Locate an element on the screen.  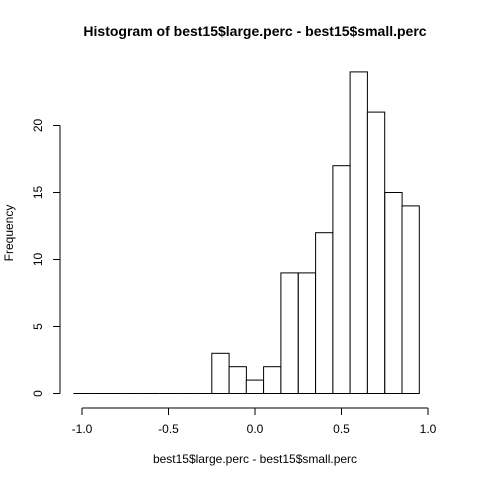
x-tick-label: 1.0 is located at coordinates (428, 429).